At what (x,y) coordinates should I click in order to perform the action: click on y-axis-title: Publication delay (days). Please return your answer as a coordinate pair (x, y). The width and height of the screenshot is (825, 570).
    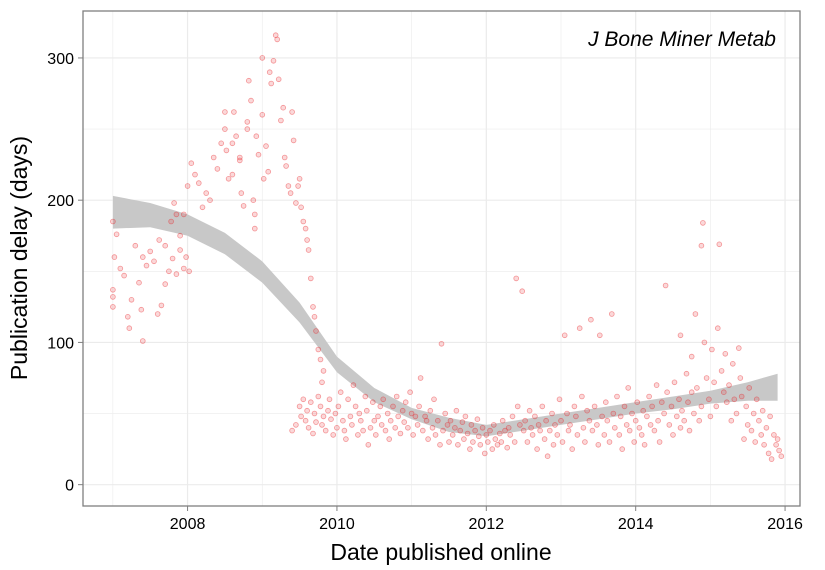
    Looking at the image, I should click on (19, 258).